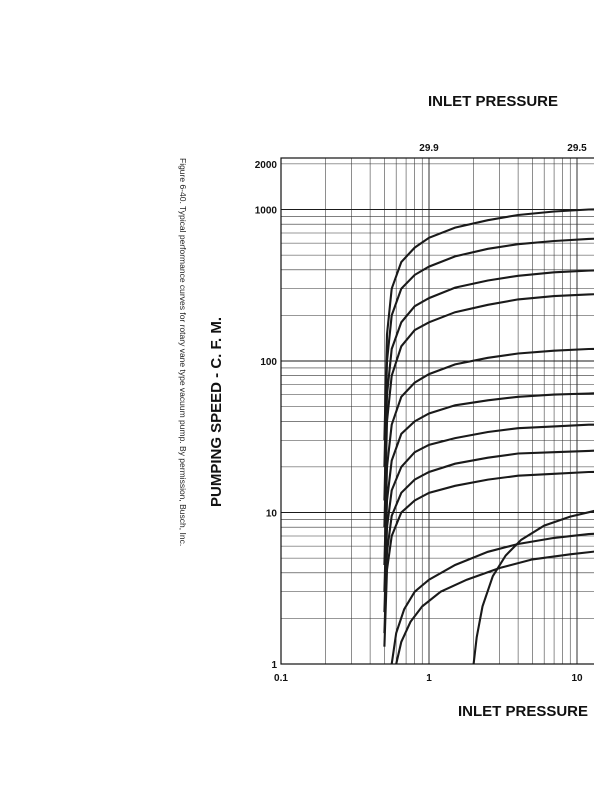 The height and width of the screenshot is (800, 594). What do you see at coordinates (493, 101) in the screenshot?
I see `top-axis-title: INLET PRESSURE` at bounding box center [493, 101].